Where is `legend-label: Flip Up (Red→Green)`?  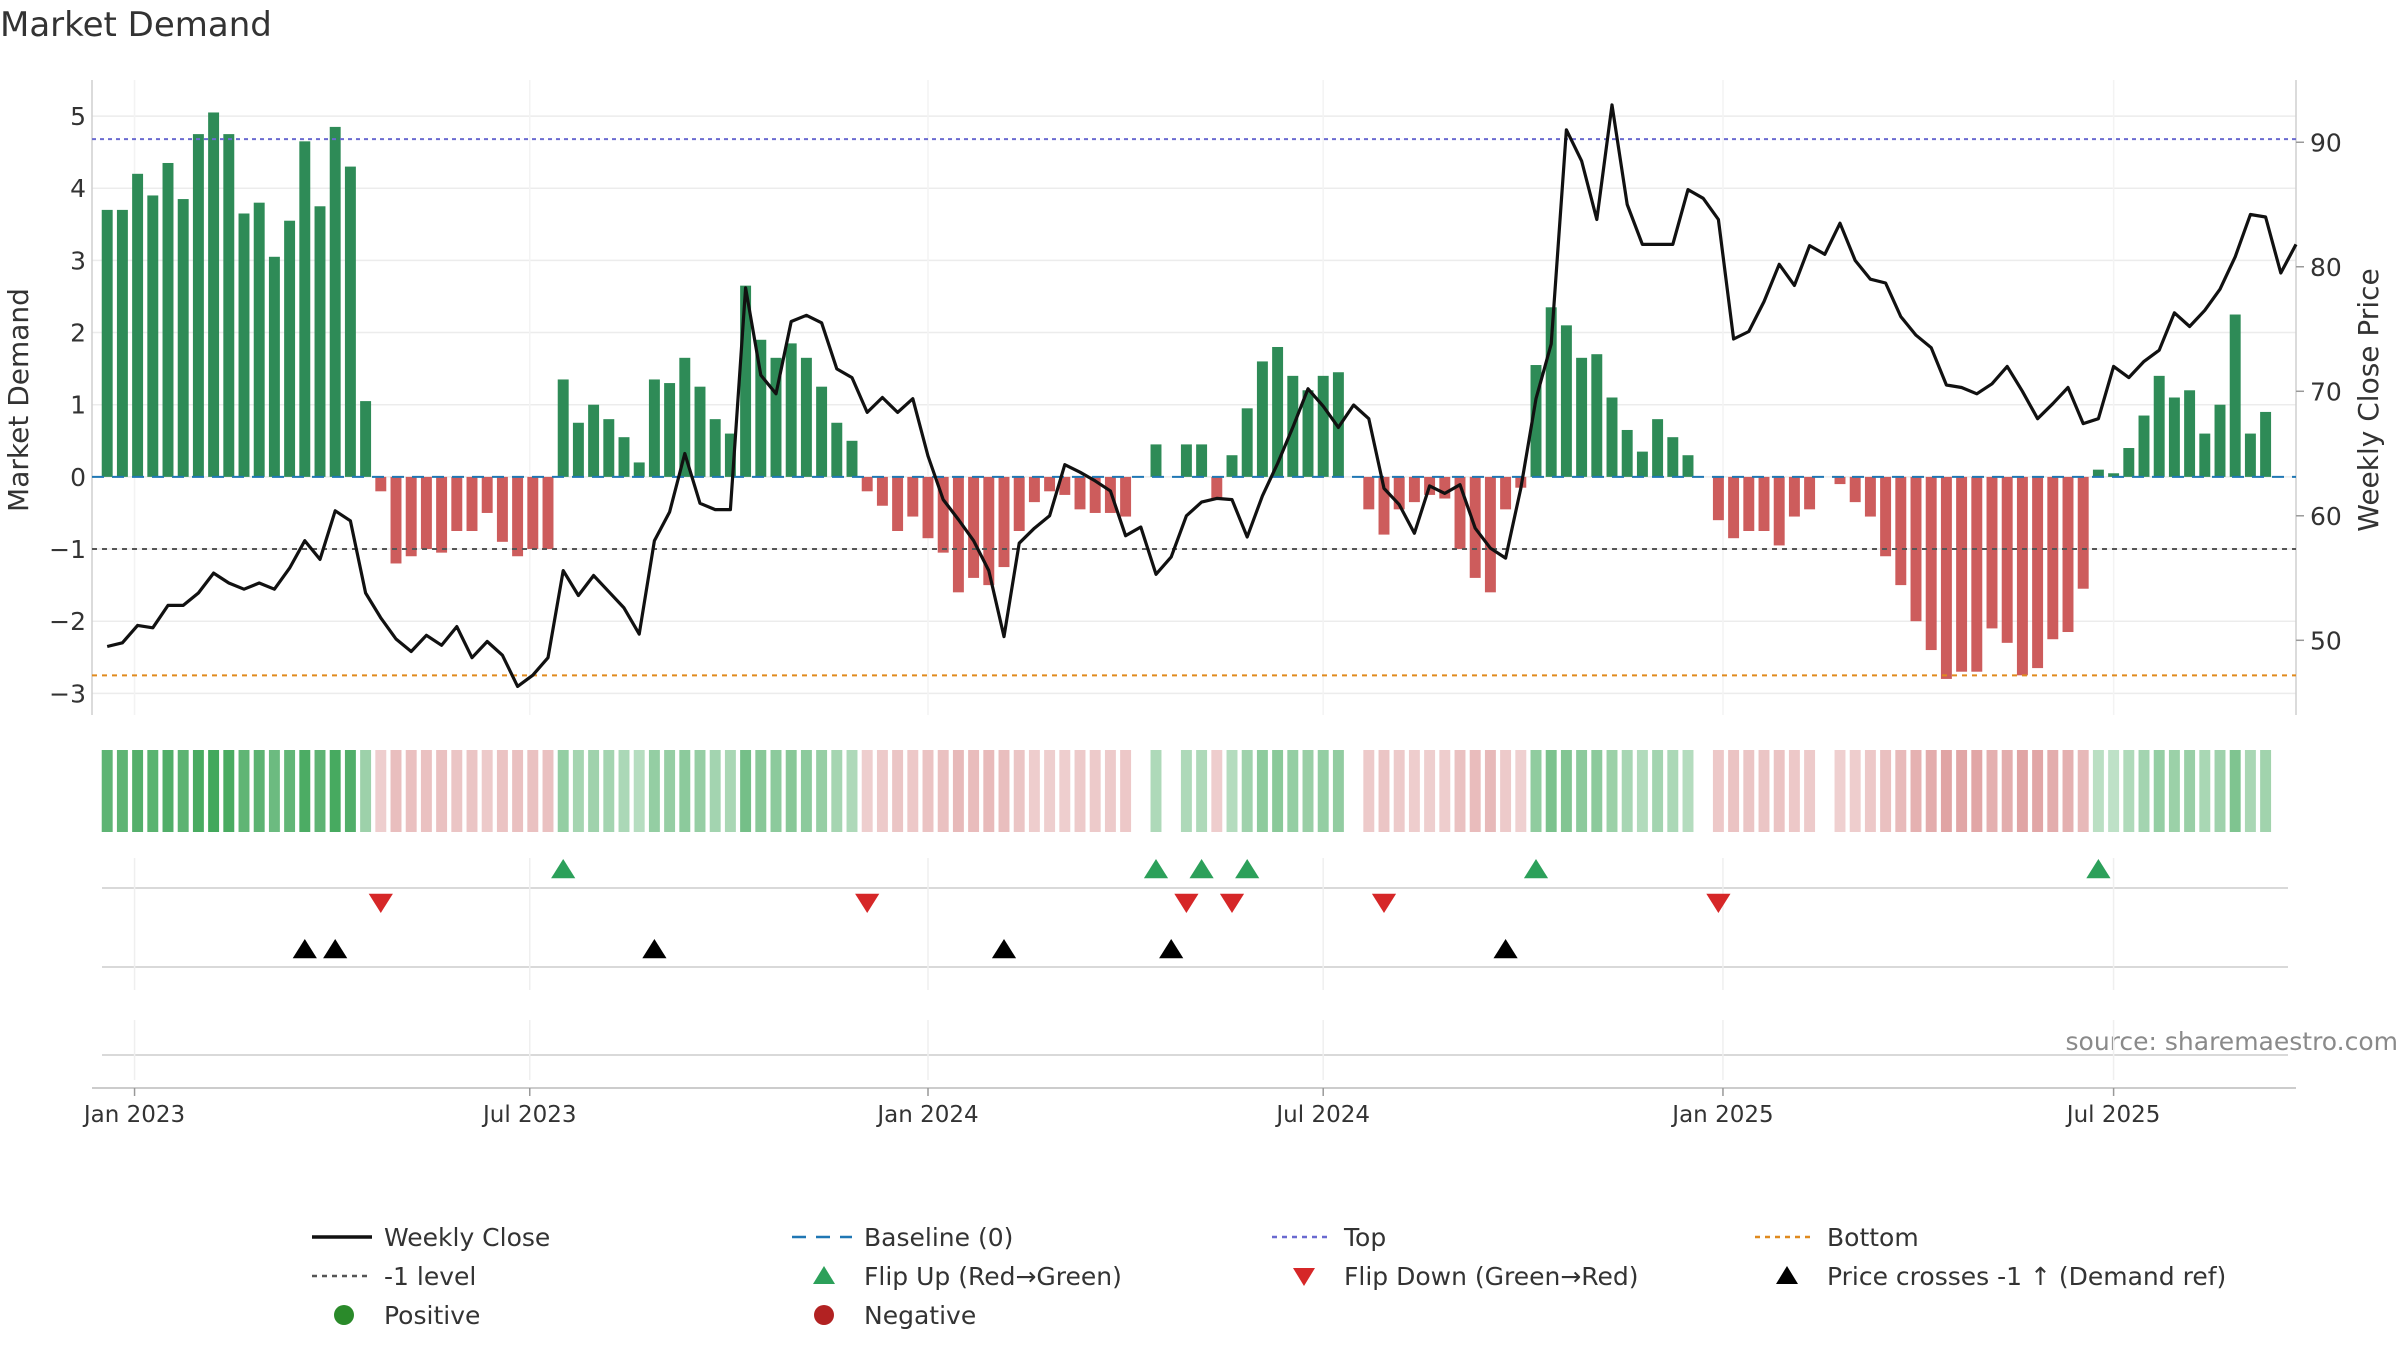 legend-label: Flip Up (Red→Green) is located at coordinates (993, 1276).